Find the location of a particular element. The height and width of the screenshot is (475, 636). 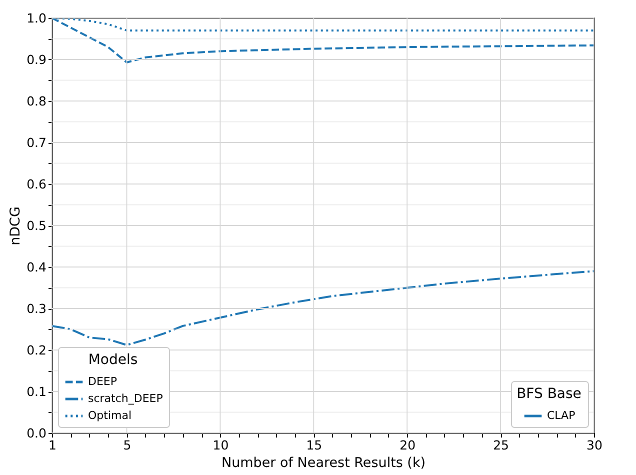

legend-label: scratch_DEEP is located at coordinates (126, 398).